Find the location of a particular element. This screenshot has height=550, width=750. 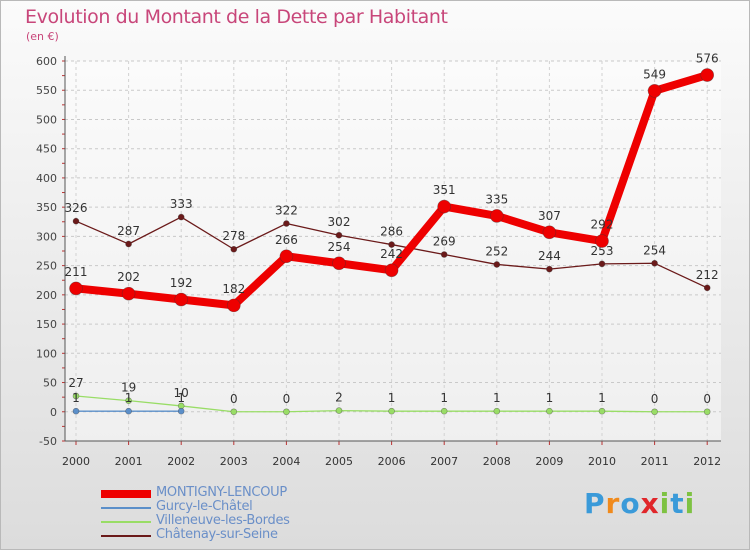

y-tick-label: 0 is located at coordinates (53, 412).